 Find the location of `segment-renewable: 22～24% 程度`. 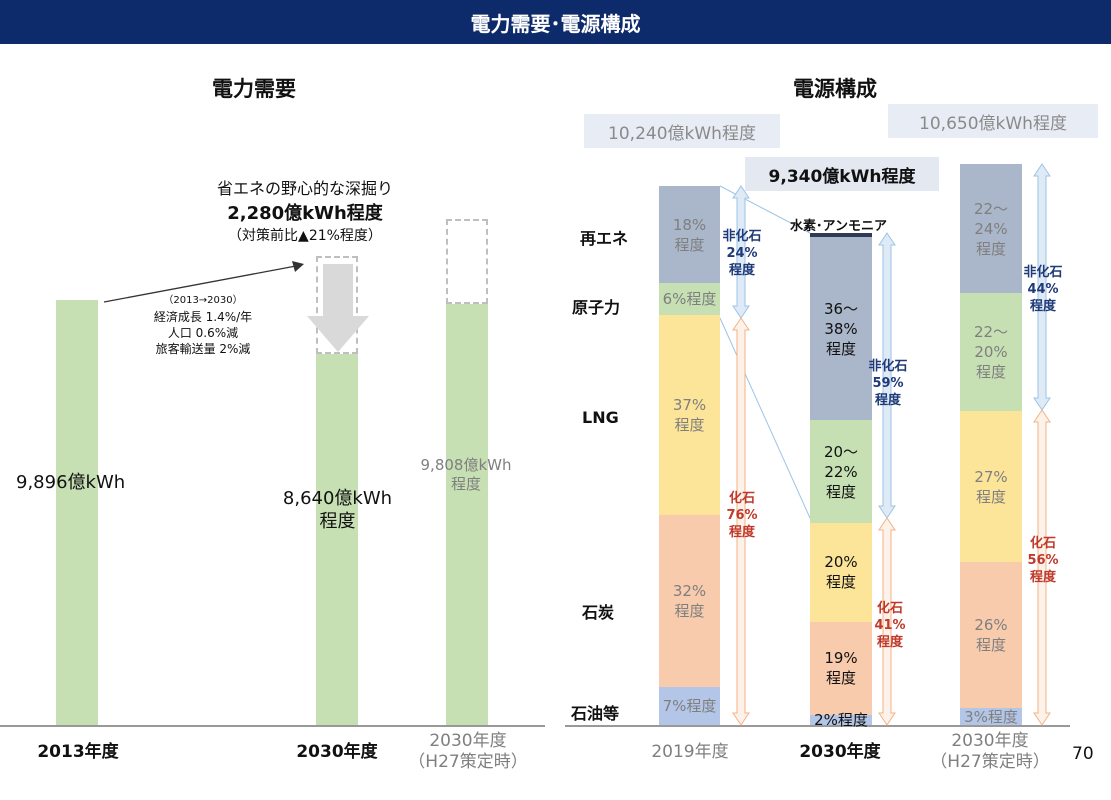

segment-renewable: 22～24% 程度 is located at coordinates (991, 229).